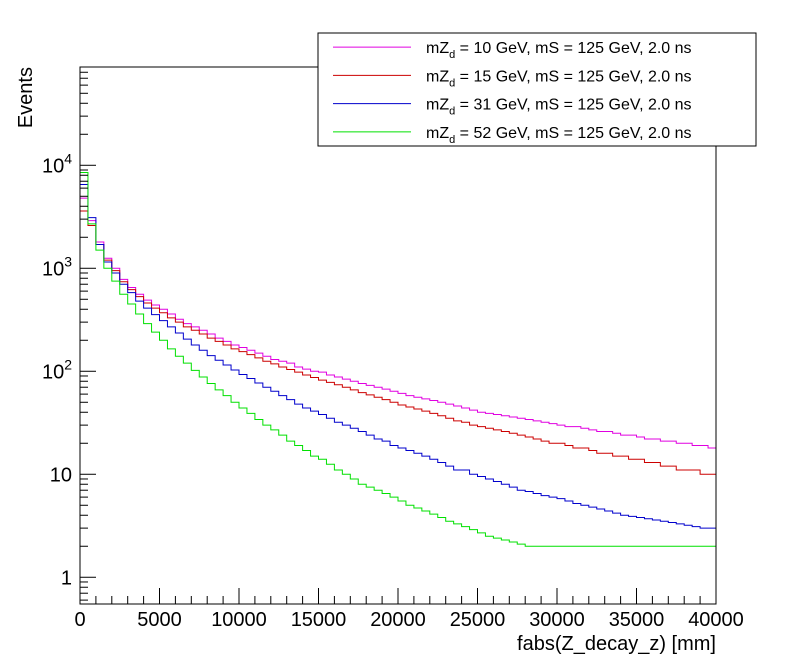 Image resolution: width=796 pixels, height=672 pixels. Describe the element at coordinates (79, 620) in the screenshot. I see `x-tick-label: 0` at that location.